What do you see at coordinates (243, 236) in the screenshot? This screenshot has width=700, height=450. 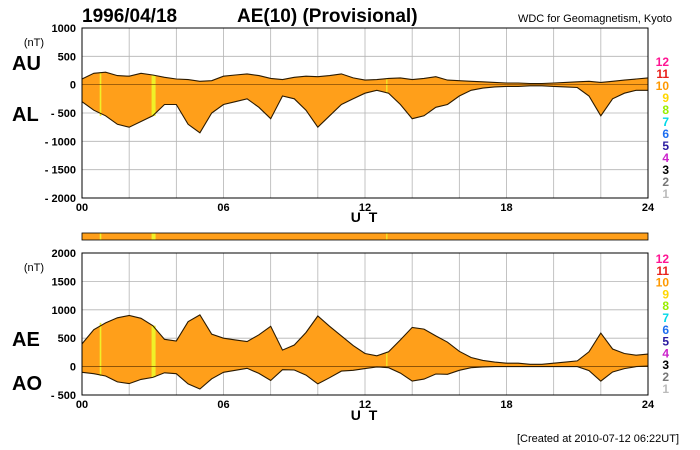 I see `activity-strip-highlights` at bounding box center [243, 236].